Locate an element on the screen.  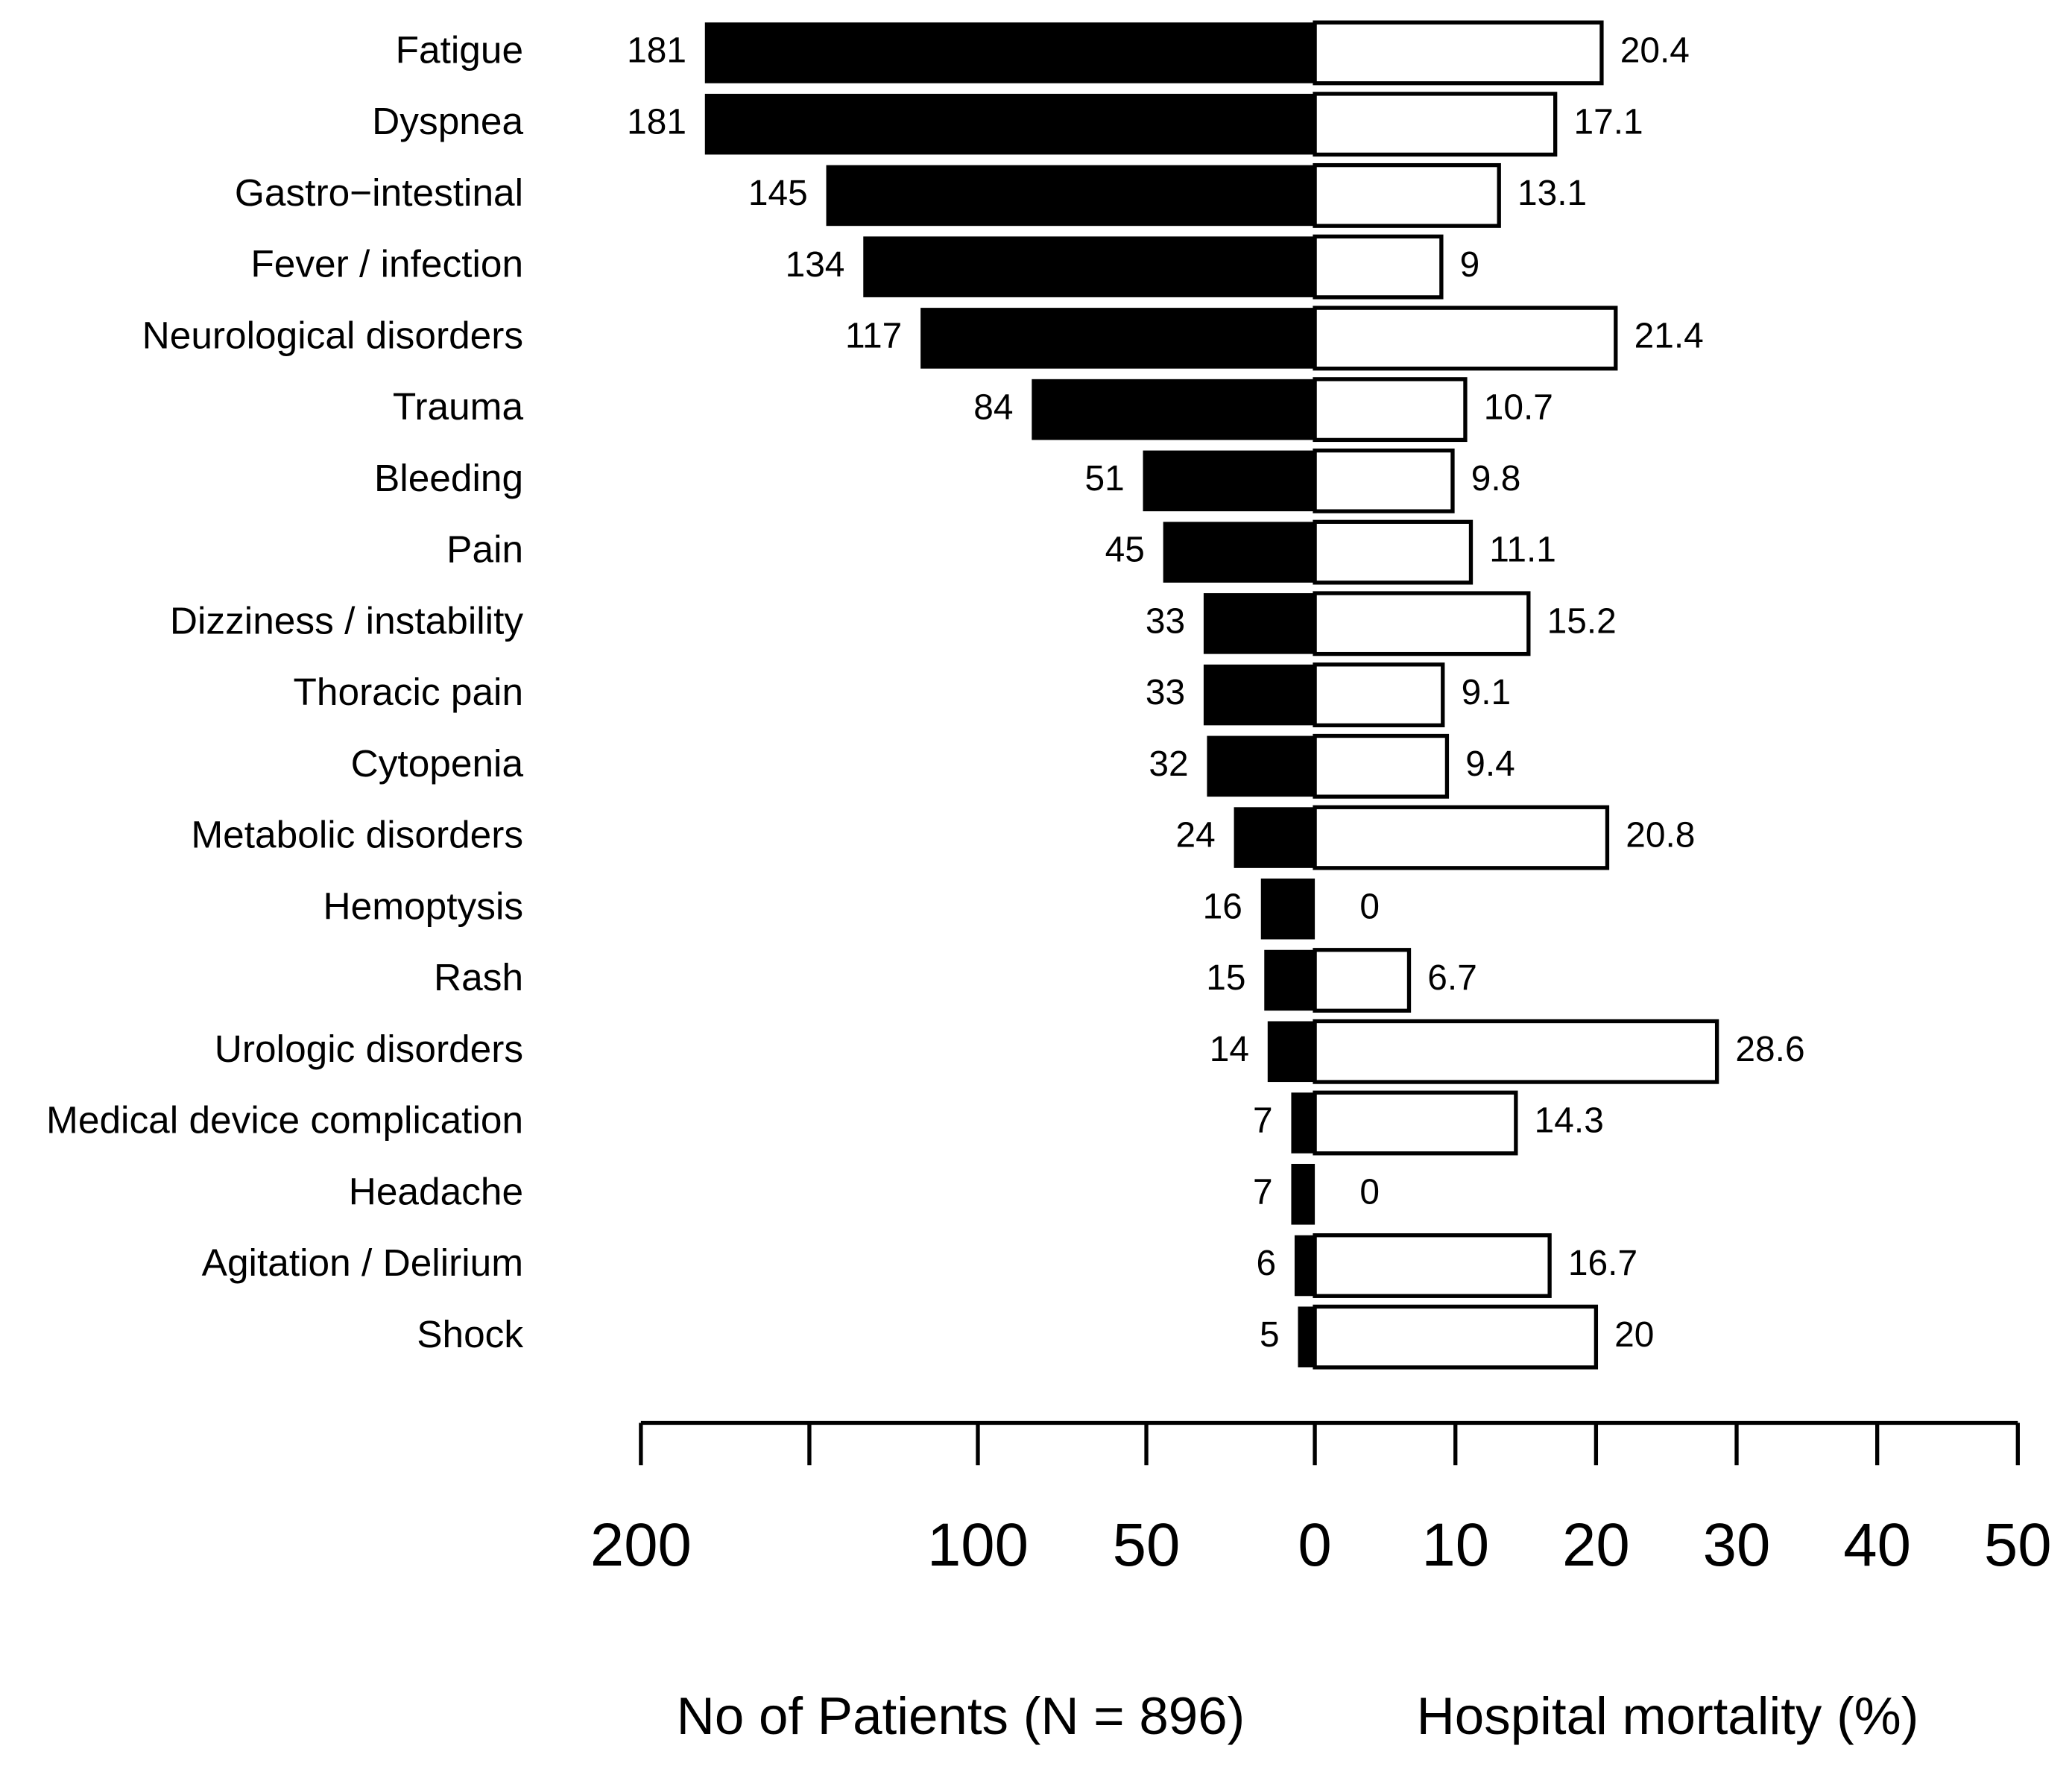
category-label: Agitation / Delirium is located at coordinates (362, 1262).